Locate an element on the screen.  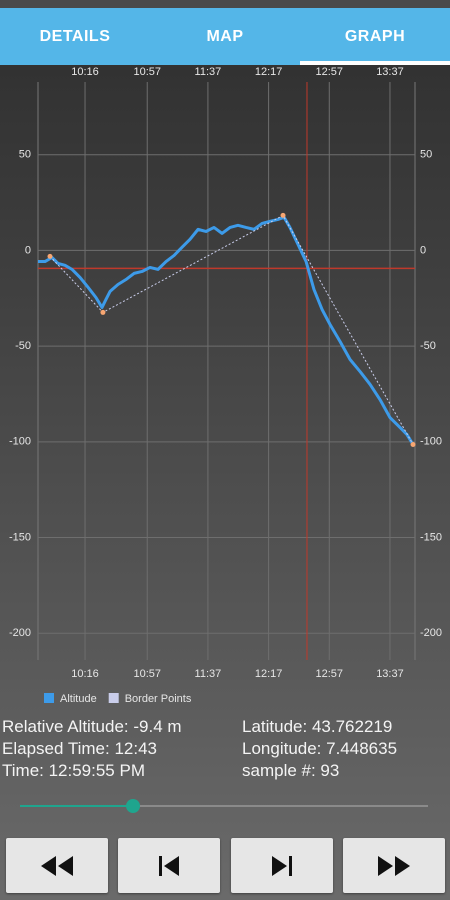
next-button is located at coordinates (282, 865).